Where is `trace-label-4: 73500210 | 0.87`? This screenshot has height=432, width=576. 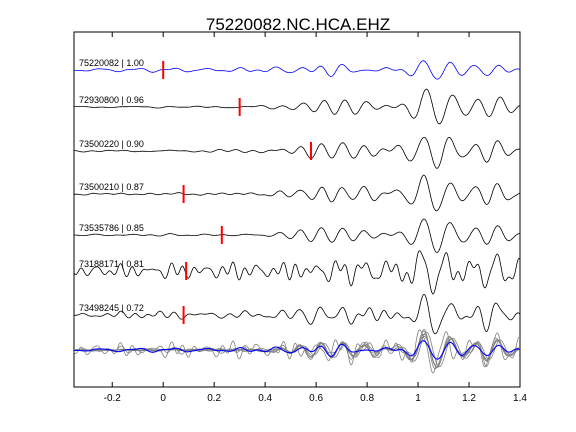
trace-label-4: 73500210 | 0.87 is located at coordinates (111, 187).